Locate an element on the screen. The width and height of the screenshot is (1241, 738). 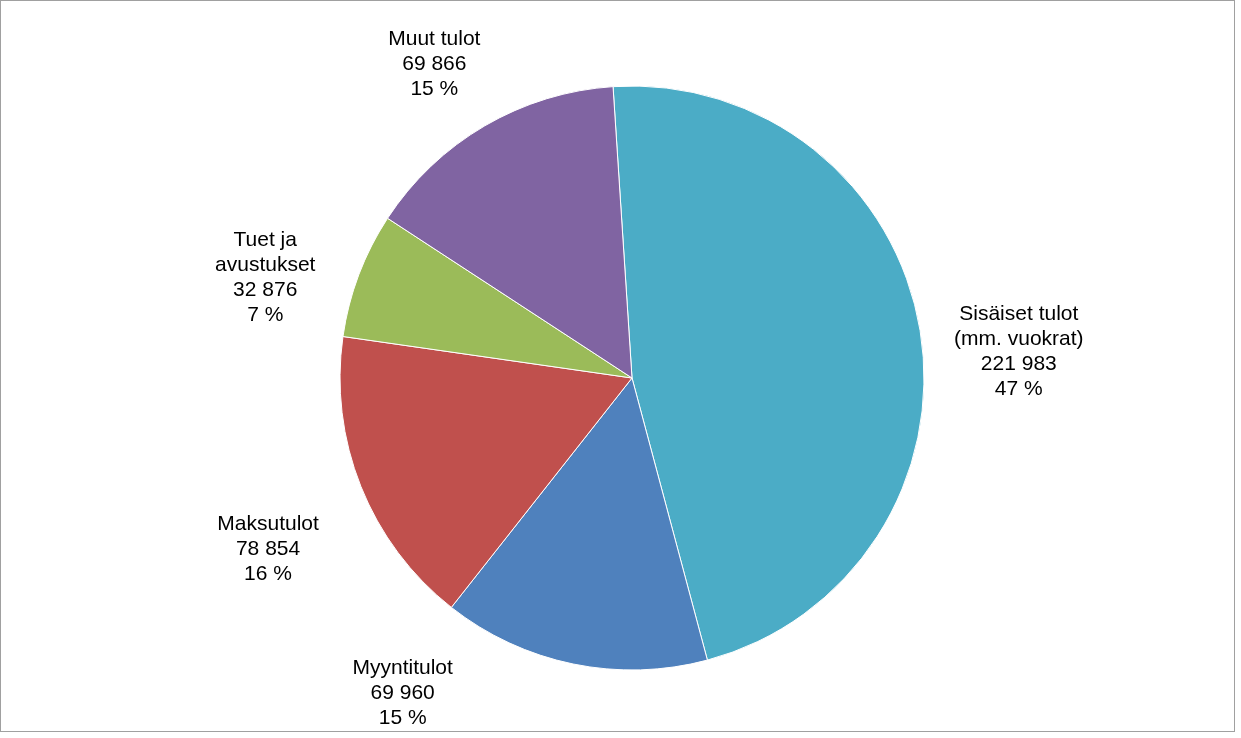
data-label: 32 876 7 % is located at coordinates (265, 300).